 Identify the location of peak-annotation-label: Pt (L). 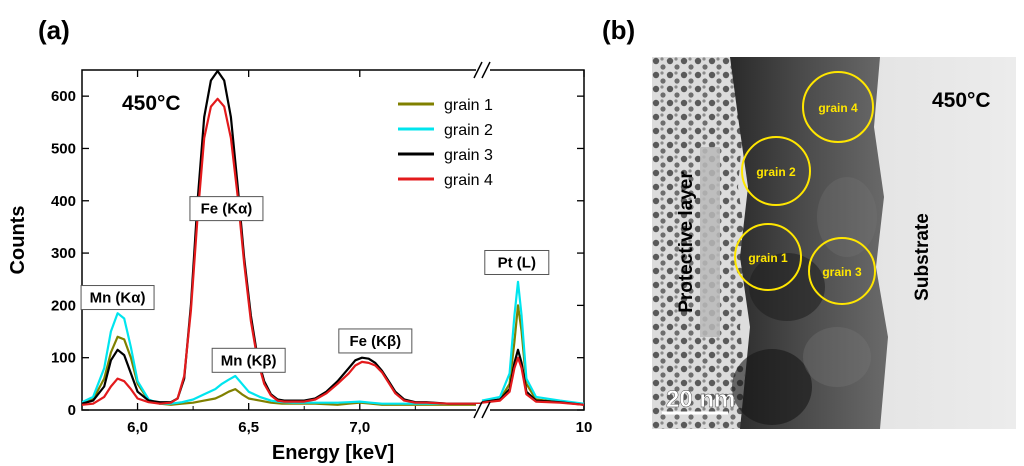
(517, 262).